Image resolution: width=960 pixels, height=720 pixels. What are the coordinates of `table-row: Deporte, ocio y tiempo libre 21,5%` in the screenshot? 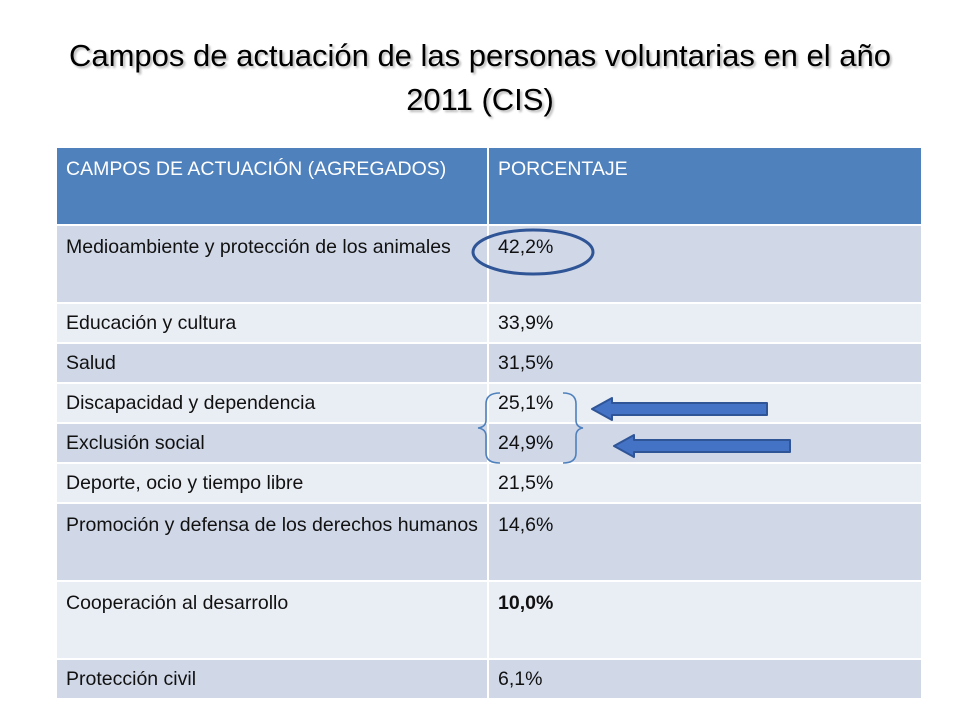 It's located at (489, 483).